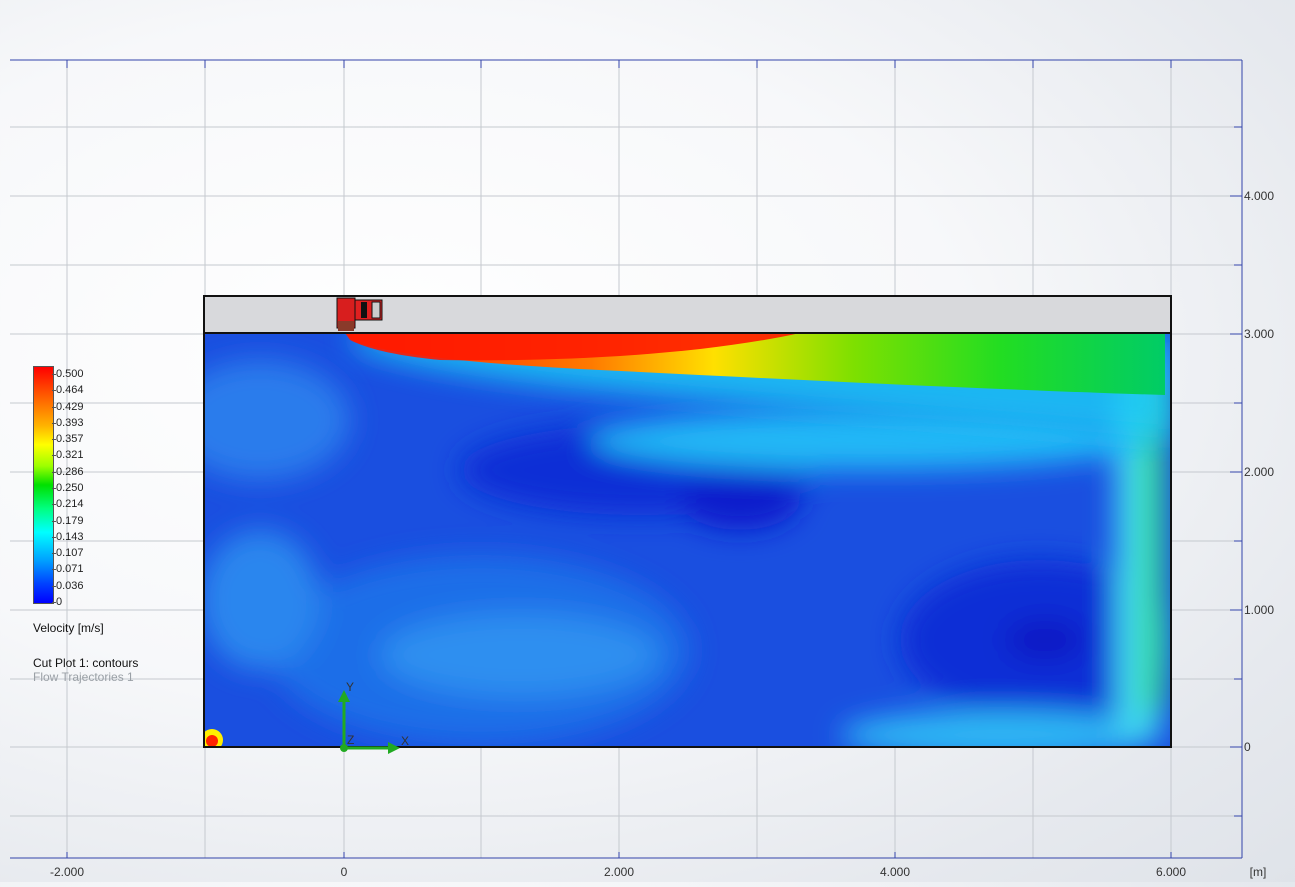 This screenshot has height=887, width=1295. What do you see at coordinates (68, 471) in the screenshot?
I see `legend-tick-value: 0.286` at bounding box center [68, 471].